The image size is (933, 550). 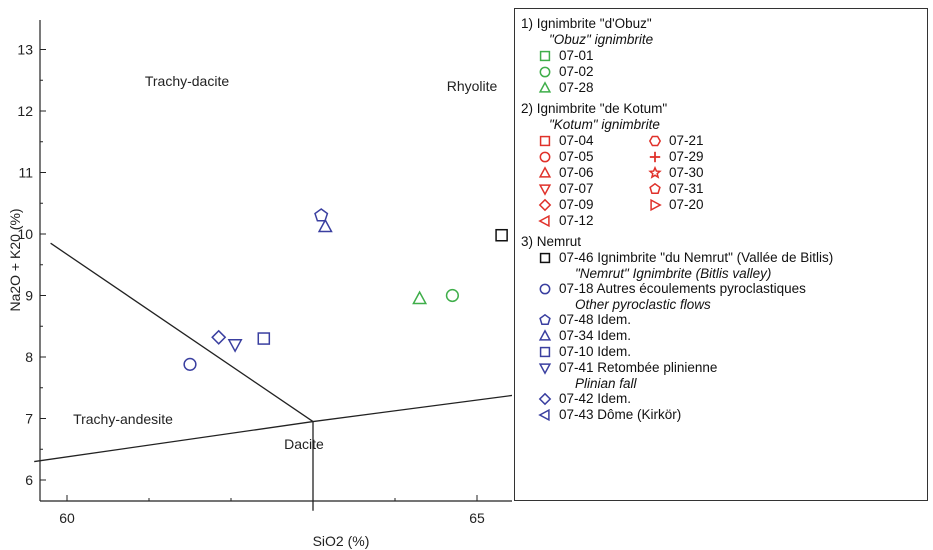 What do you see at coordinates (67, 518) in the screenshot?
I see `x-tick-label: 60` at bounding box center [67, 518].